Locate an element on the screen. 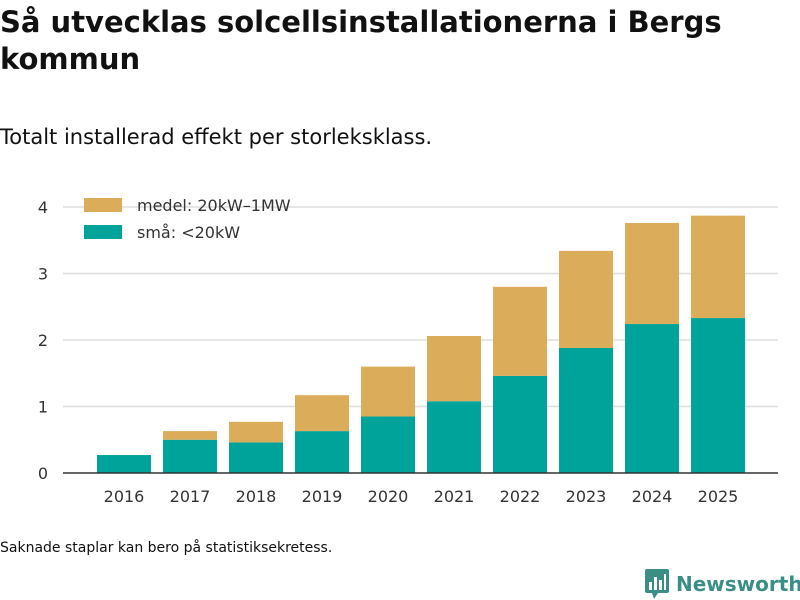 The width and height of the screenshot is (800, 600). y-tick-label: 2 is located at coordinates (43, 340).